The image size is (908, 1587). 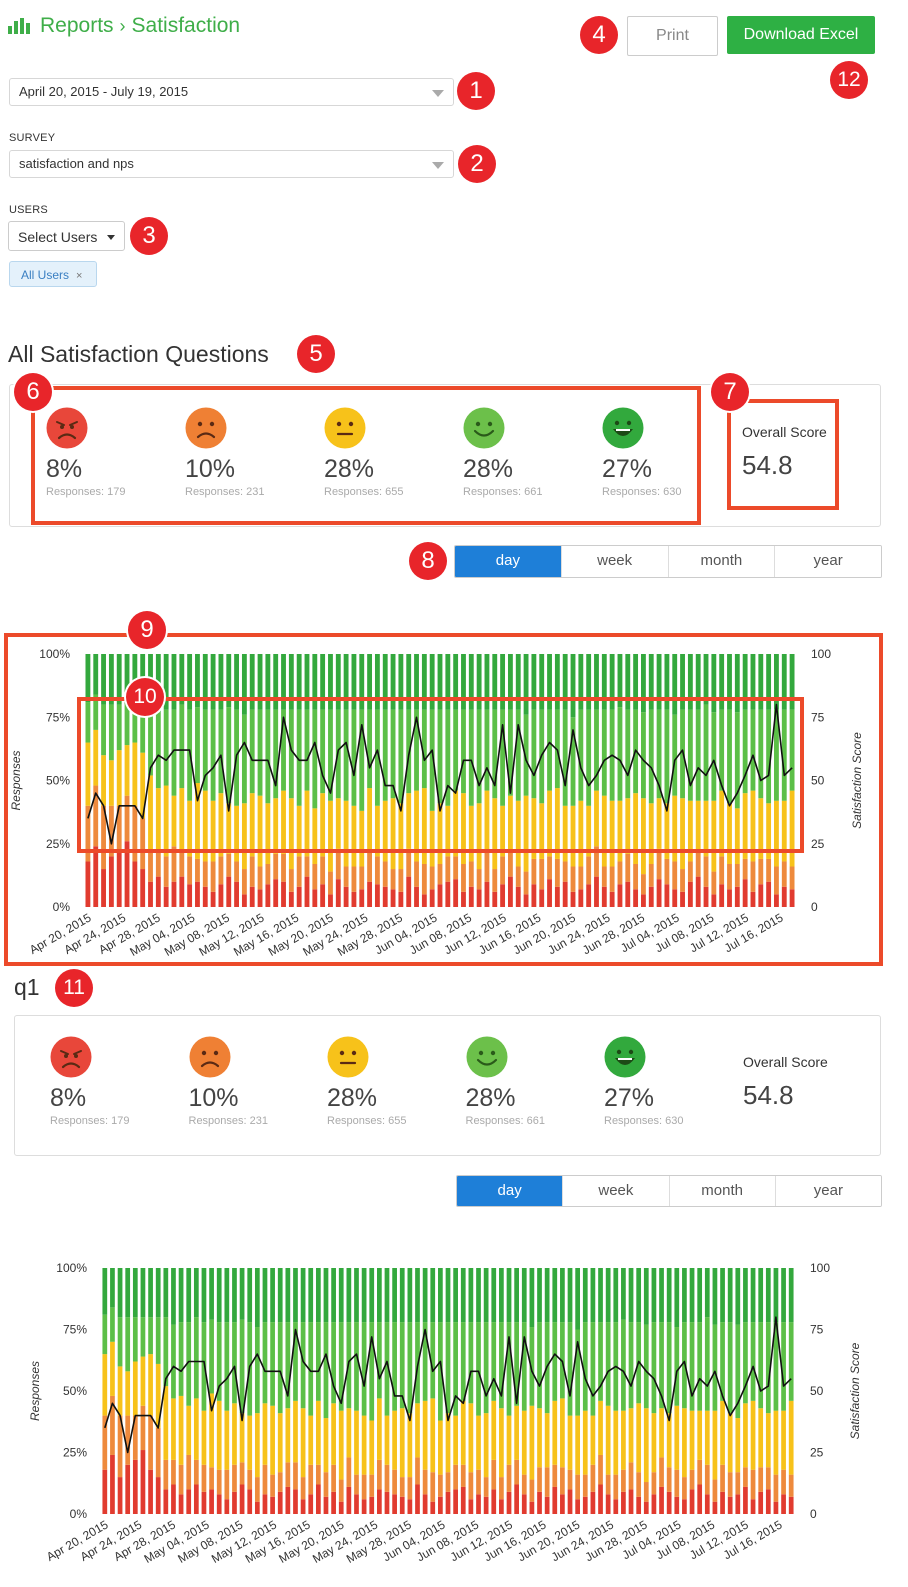 I want to click on select-users-label: Select Users, so click(x=58, y=237).